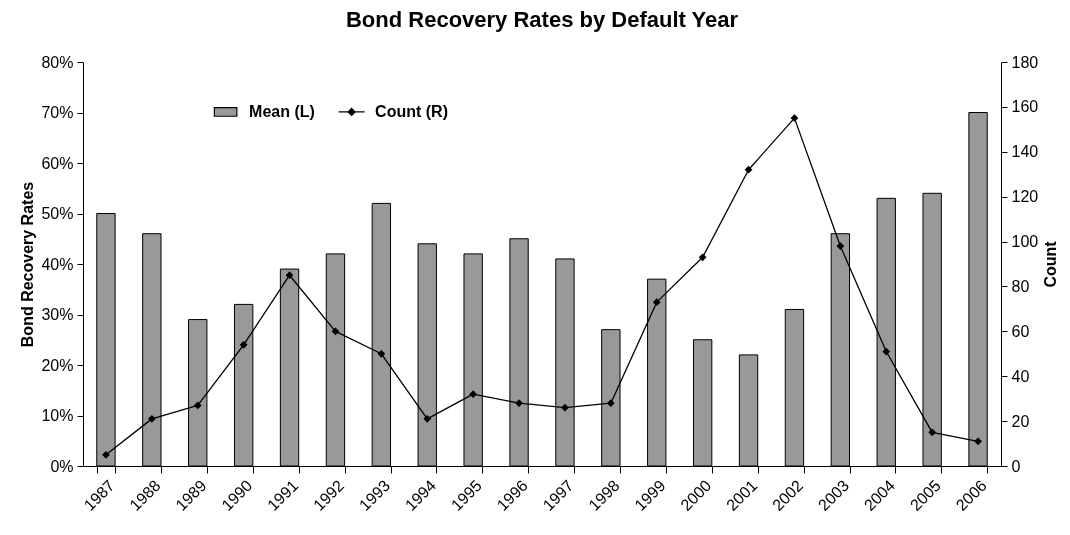  Describe the element at coordinates (1051, 264) in the screenshot. I see `y2-axis-title: Count` at that location.